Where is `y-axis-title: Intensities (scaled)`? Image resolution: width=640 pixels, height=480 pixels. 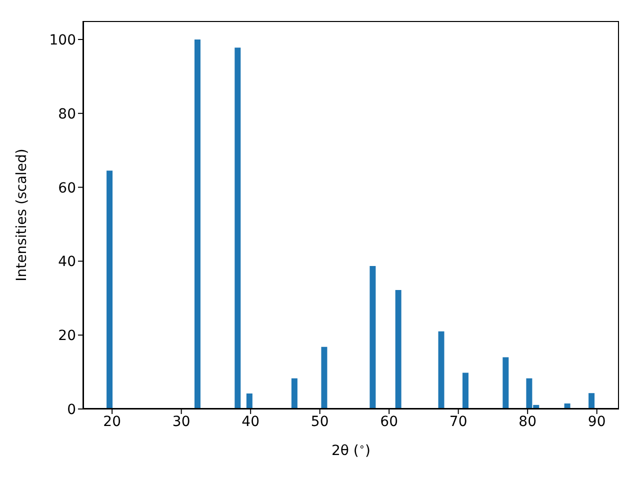 y-axis-title: Intensities (scaled) is located at coordinates (22, 215).